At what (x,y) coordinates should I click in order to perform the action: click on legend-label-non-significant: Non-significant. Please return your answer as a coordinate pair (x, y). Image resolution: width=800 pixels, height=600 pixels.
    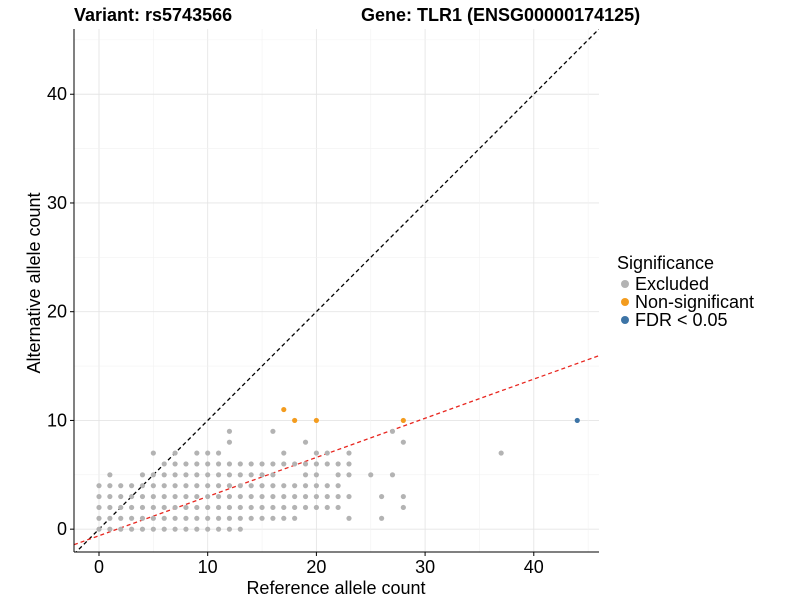
    Looking at the image, I should click on (695, 301).